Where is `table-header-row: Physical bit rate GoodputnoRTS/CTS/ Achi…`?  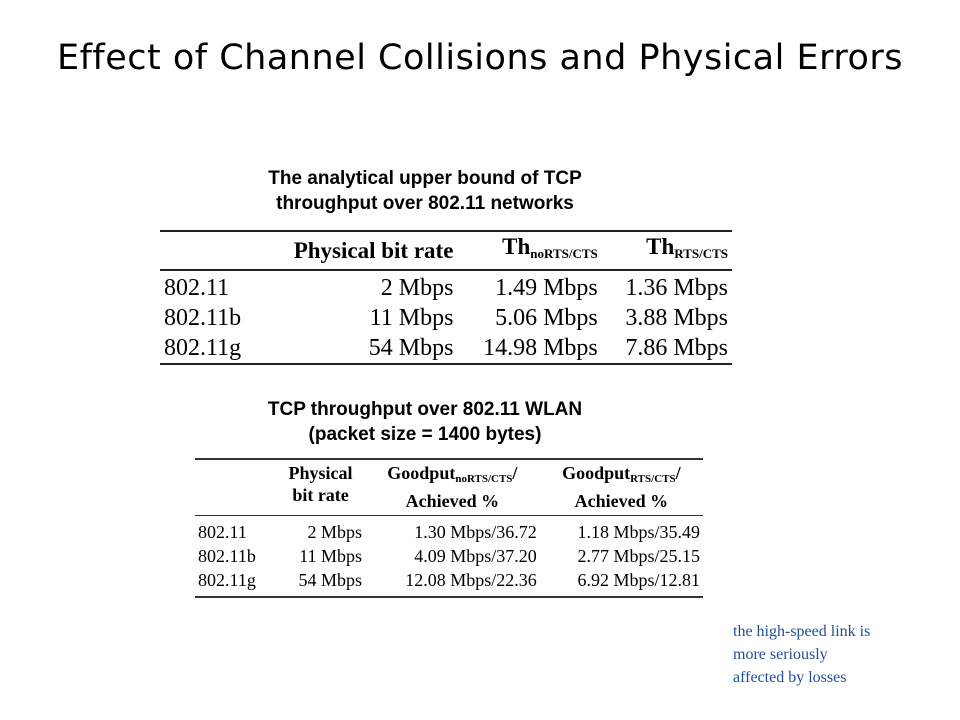
table-header-row: Physical bit rate GoodputnoRTS/CTS/ Achi… is located at coordinates (449, 487).